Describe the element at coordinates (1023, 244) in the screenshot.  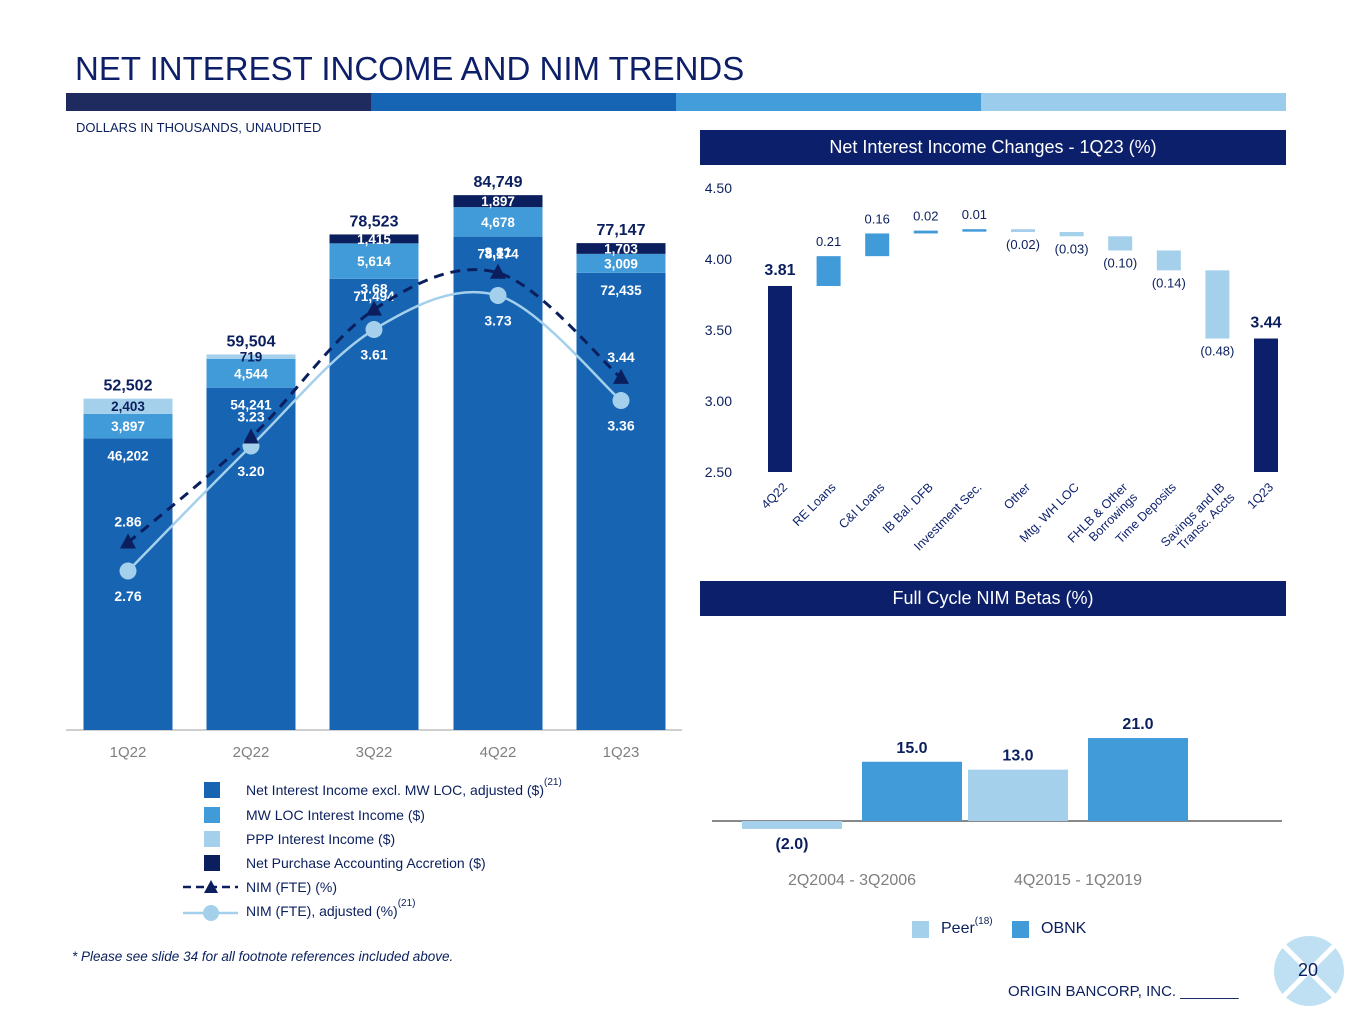
I see `waterfall-value-5: (0.02)` at that location.